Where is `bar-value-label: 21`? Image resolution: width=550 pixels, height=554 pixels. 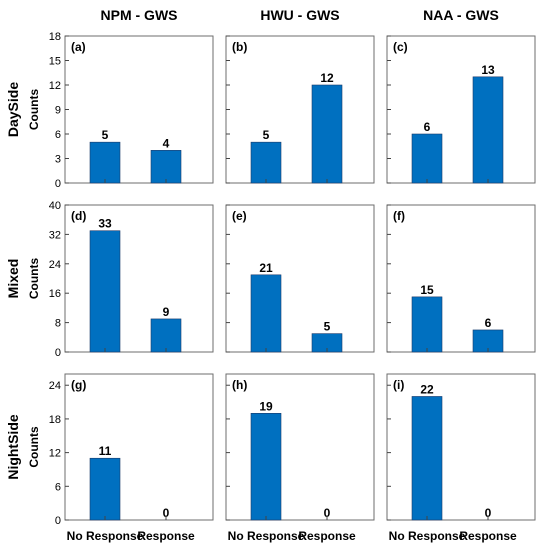
bar-value-label: 21 is located at coordinates (266, 268).